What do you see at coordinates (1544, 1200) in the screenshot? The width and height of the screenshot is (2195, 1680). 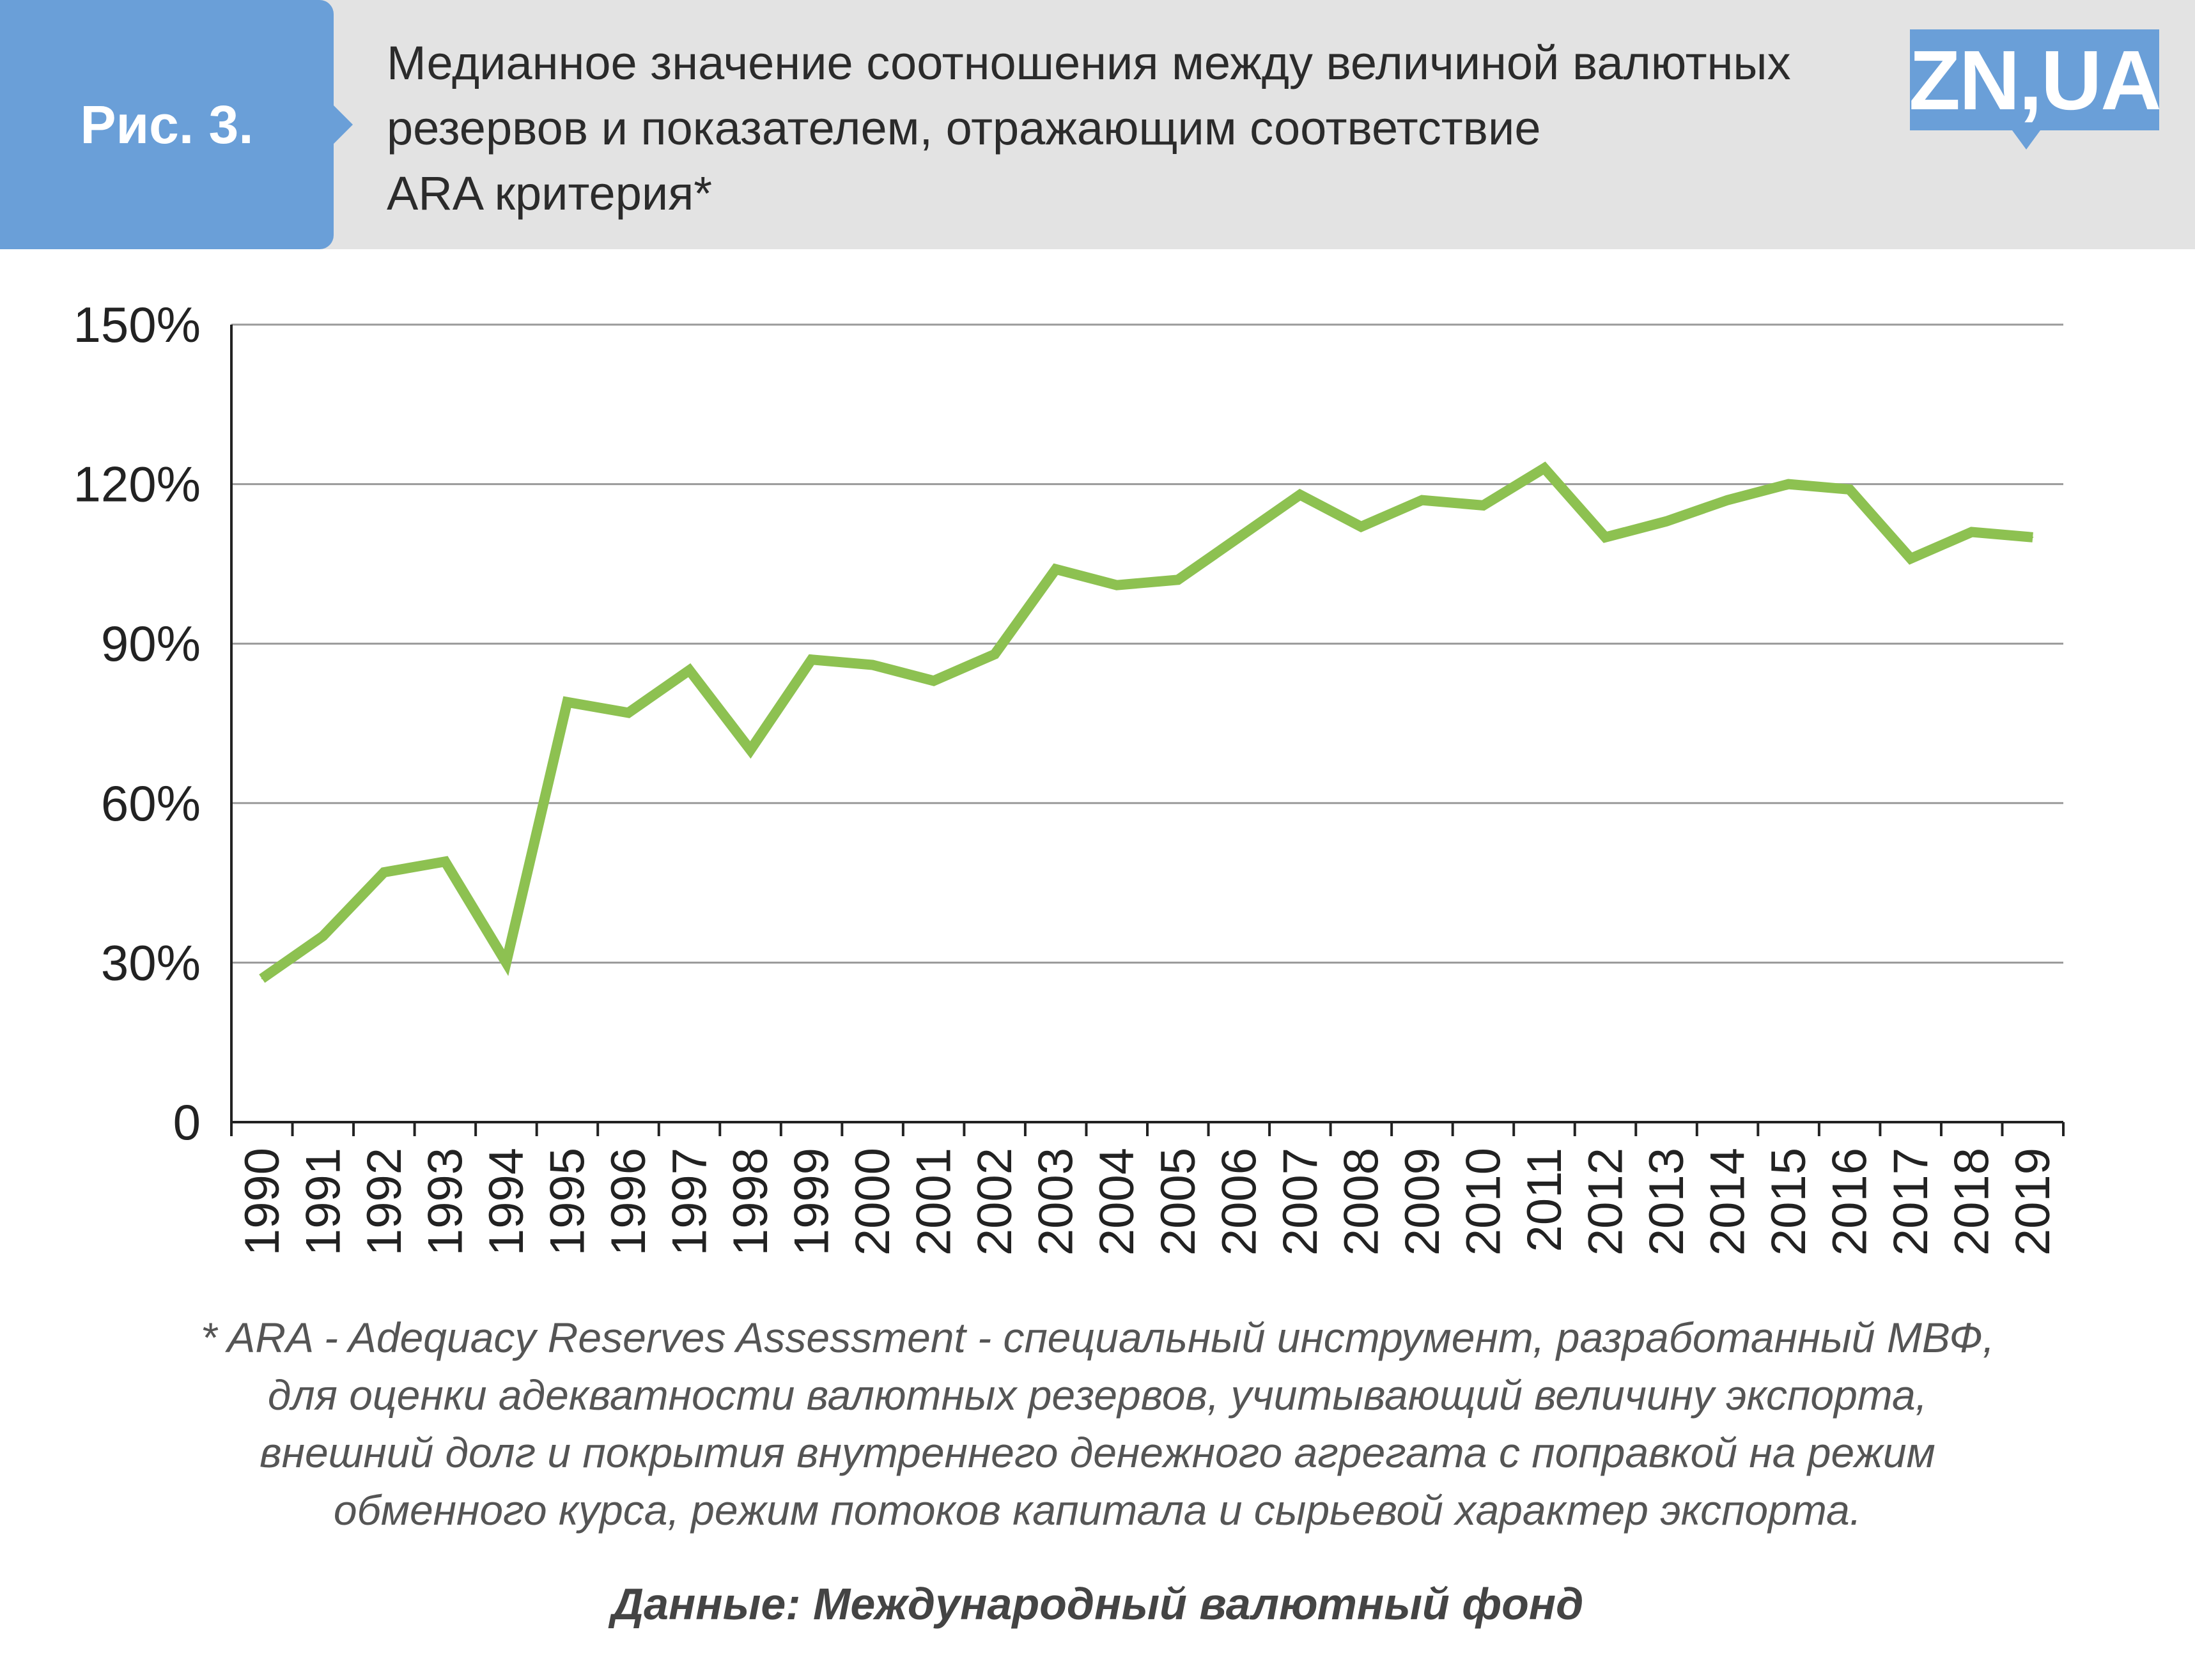 I see `x-tick-label: 2011` at bounding box center [1544, 1200].